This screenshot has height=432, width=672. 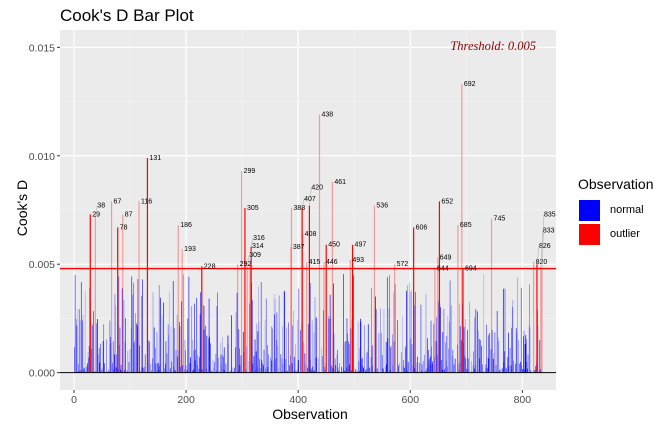 I want to click on outlier-label: 186, so click(x=186, y=225).